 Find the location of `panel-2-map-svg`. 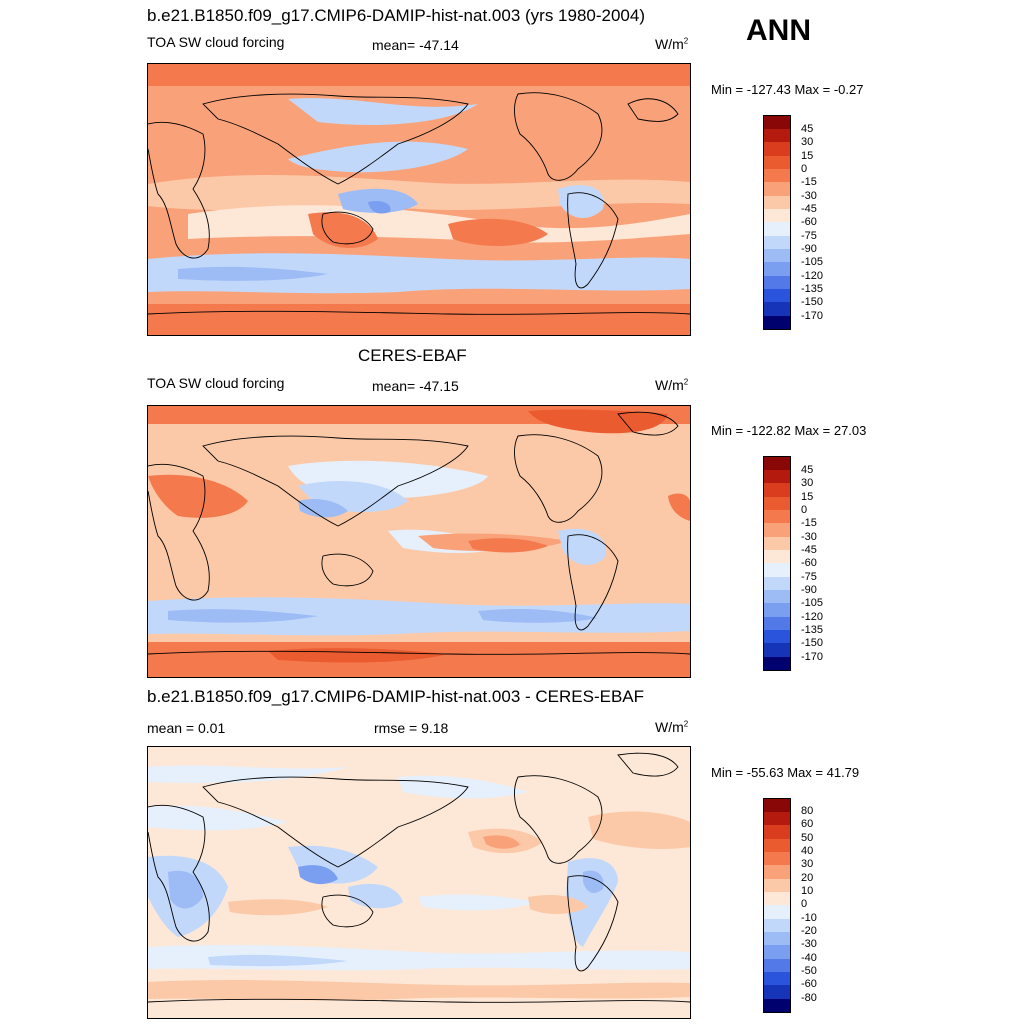

panel-2-map-svg is located at coordinates (419, 541).